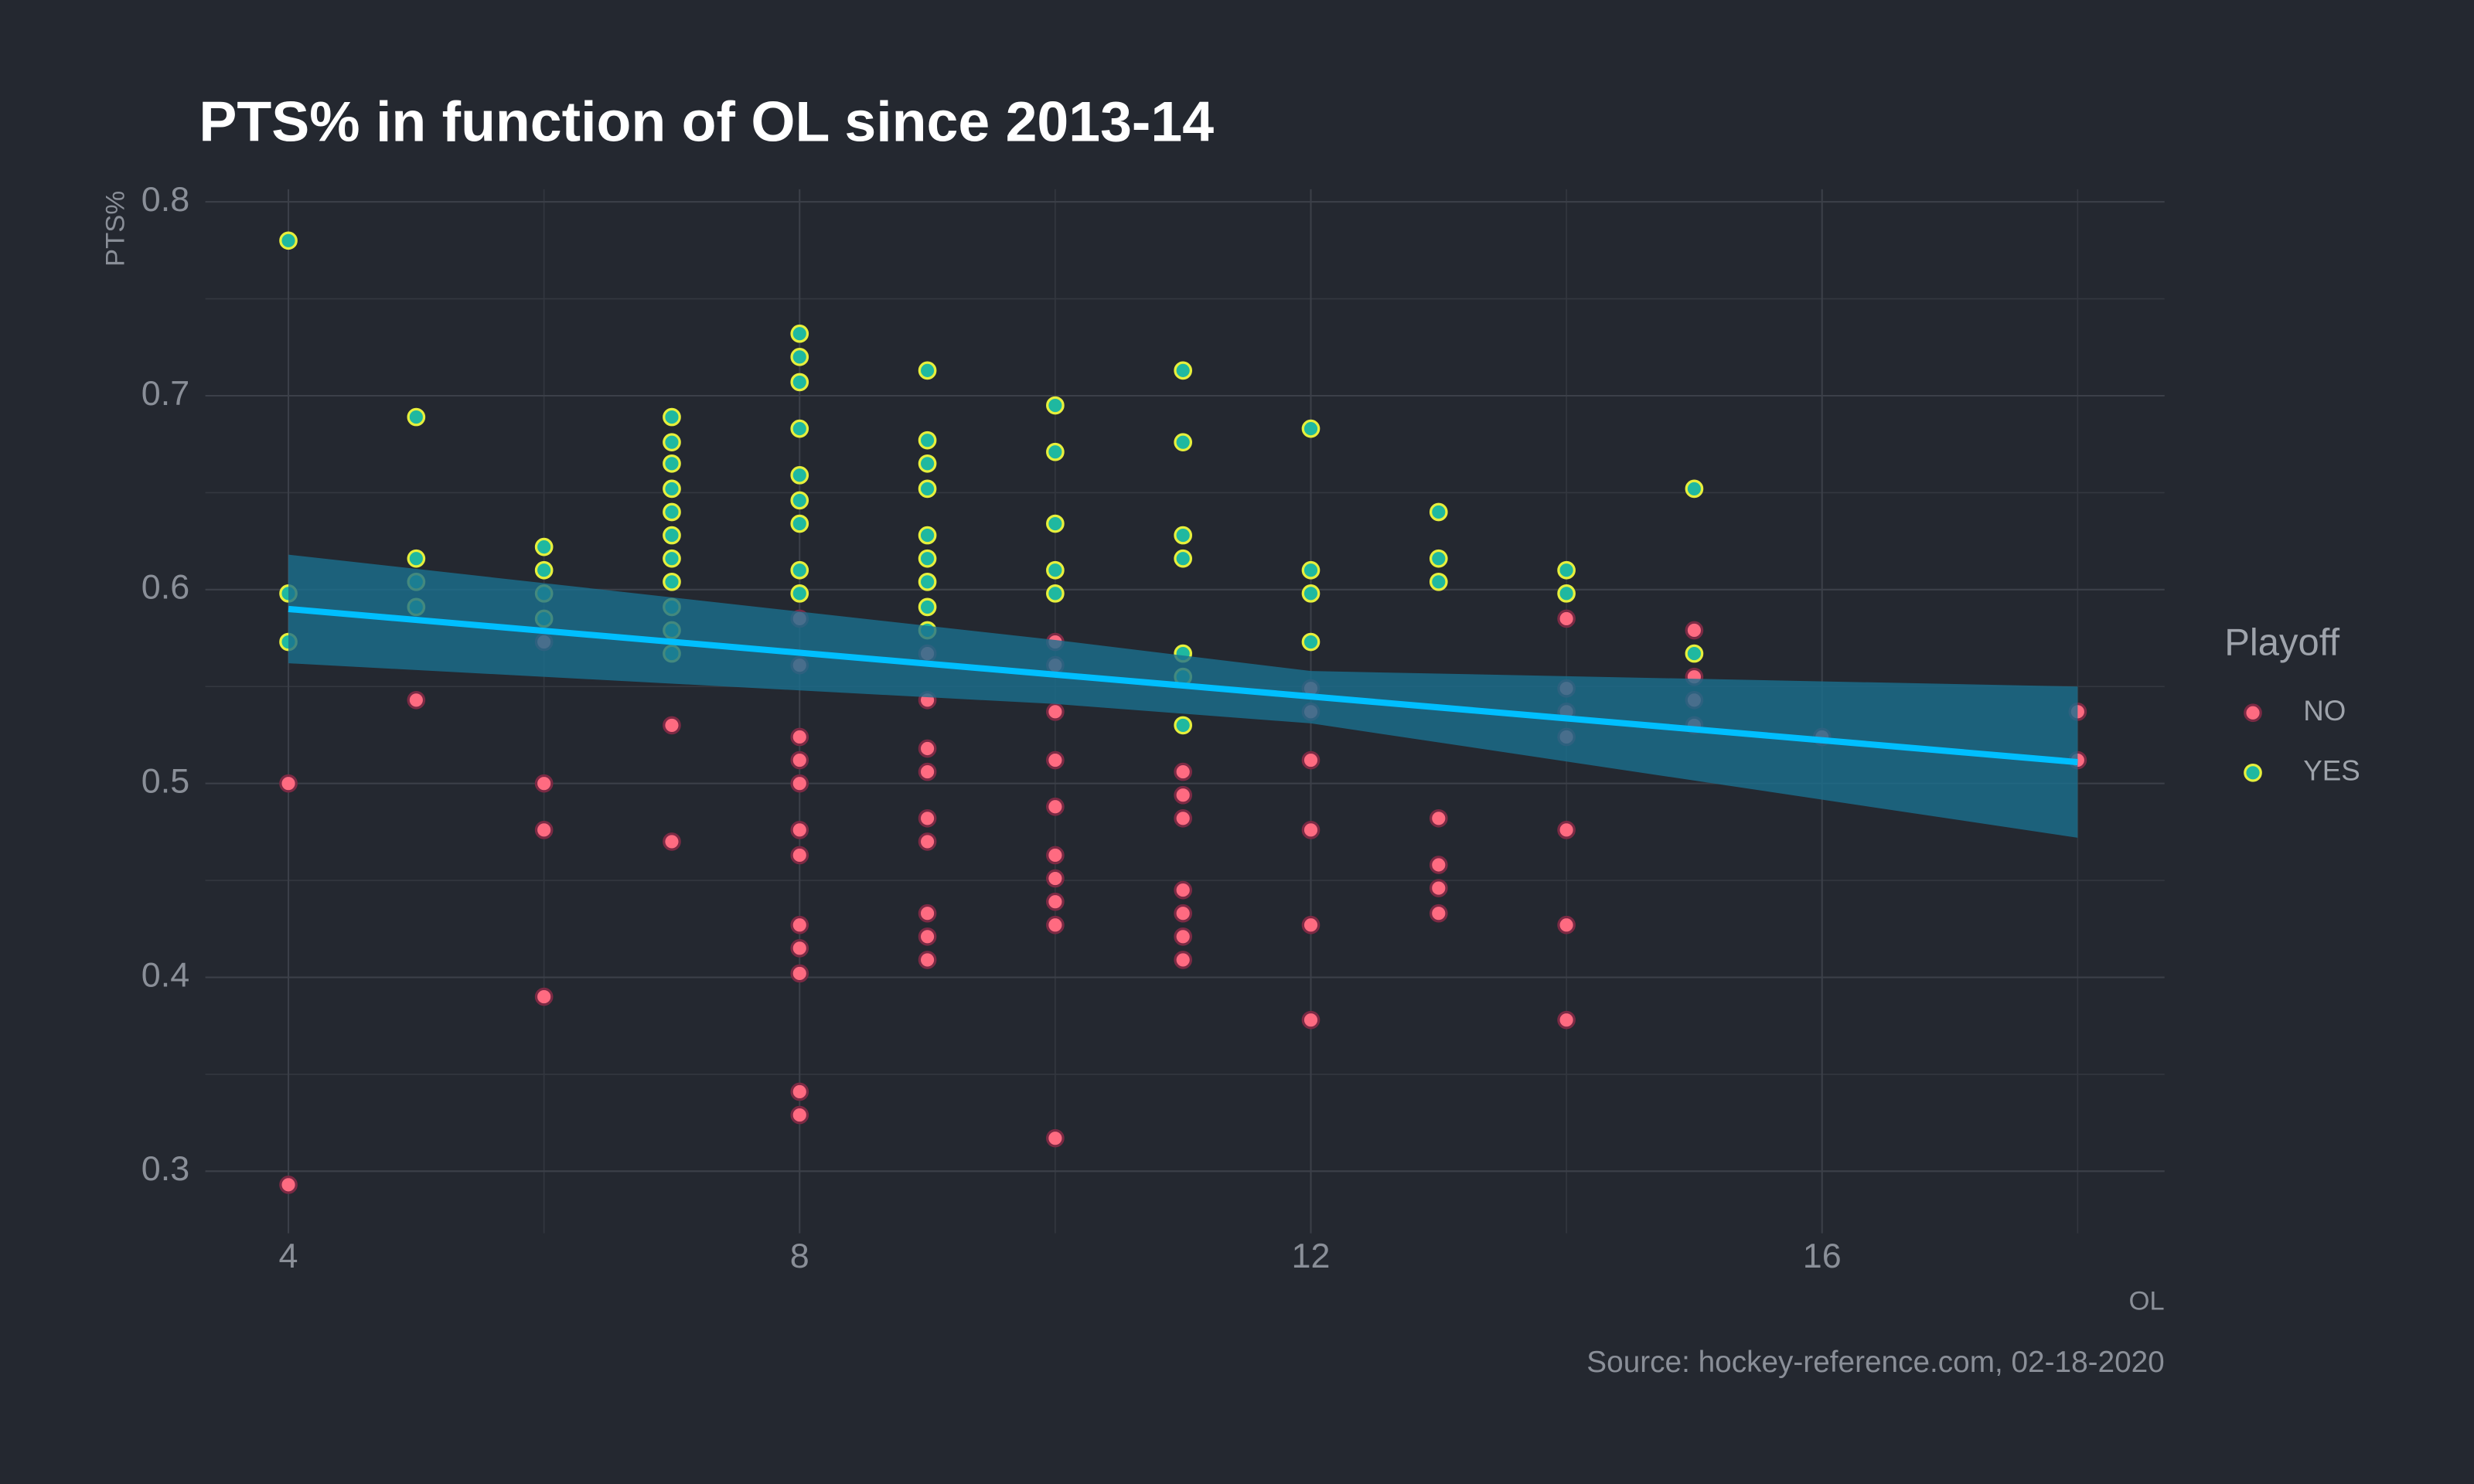 The image size is (2474, 1484). Describe the element at coordinates (165, 199) in the screenshot. I see `y-tick-label: 0.8` at that location.